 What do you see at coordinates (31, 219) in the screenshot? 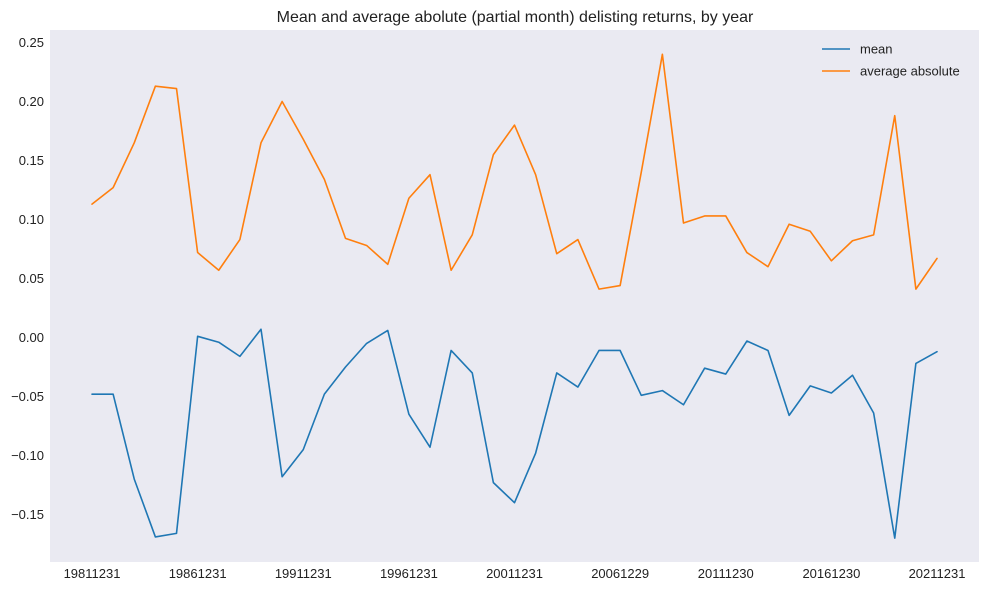
I see `y-tick-label: 0.10` at bounding box center [31, 219].